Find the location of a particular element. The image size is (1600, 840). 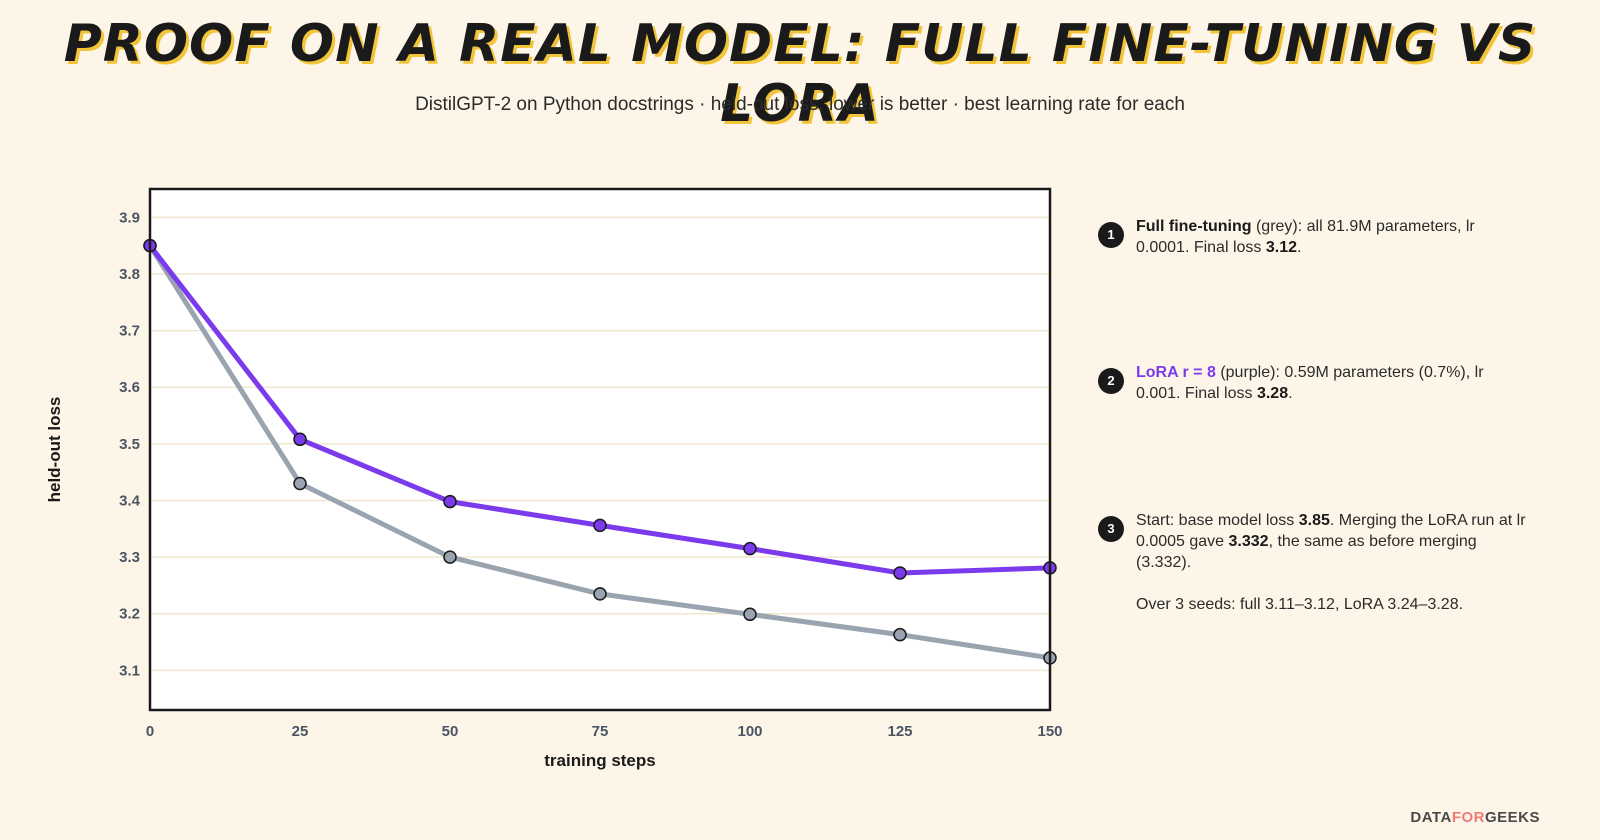

y-axis-label: held-out loss is located at coordinates (54, 450).